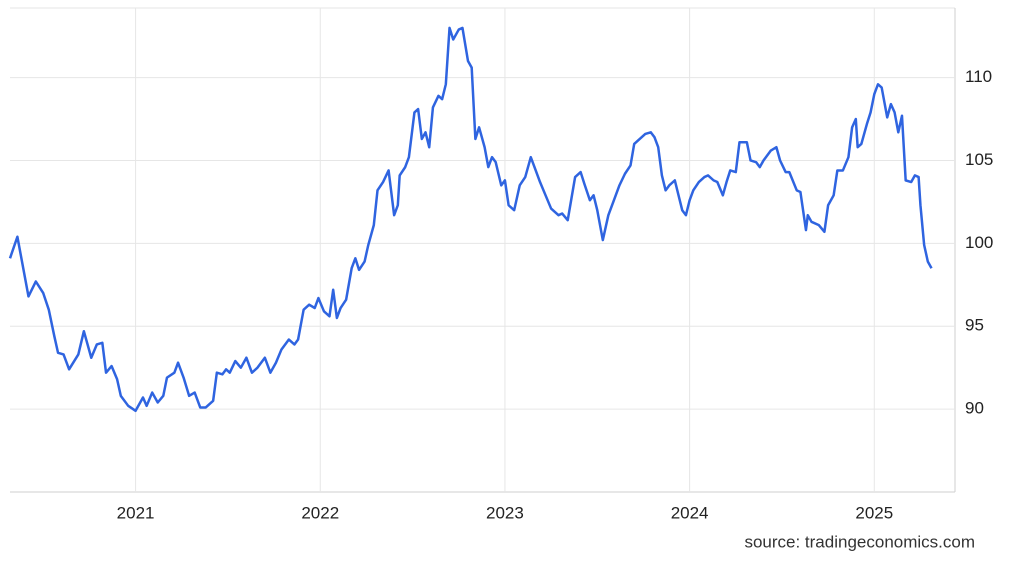  Describe the element at coordinates (859, 541) in the screenshot. I see `source: source: tradingeconomics.com` at that location.